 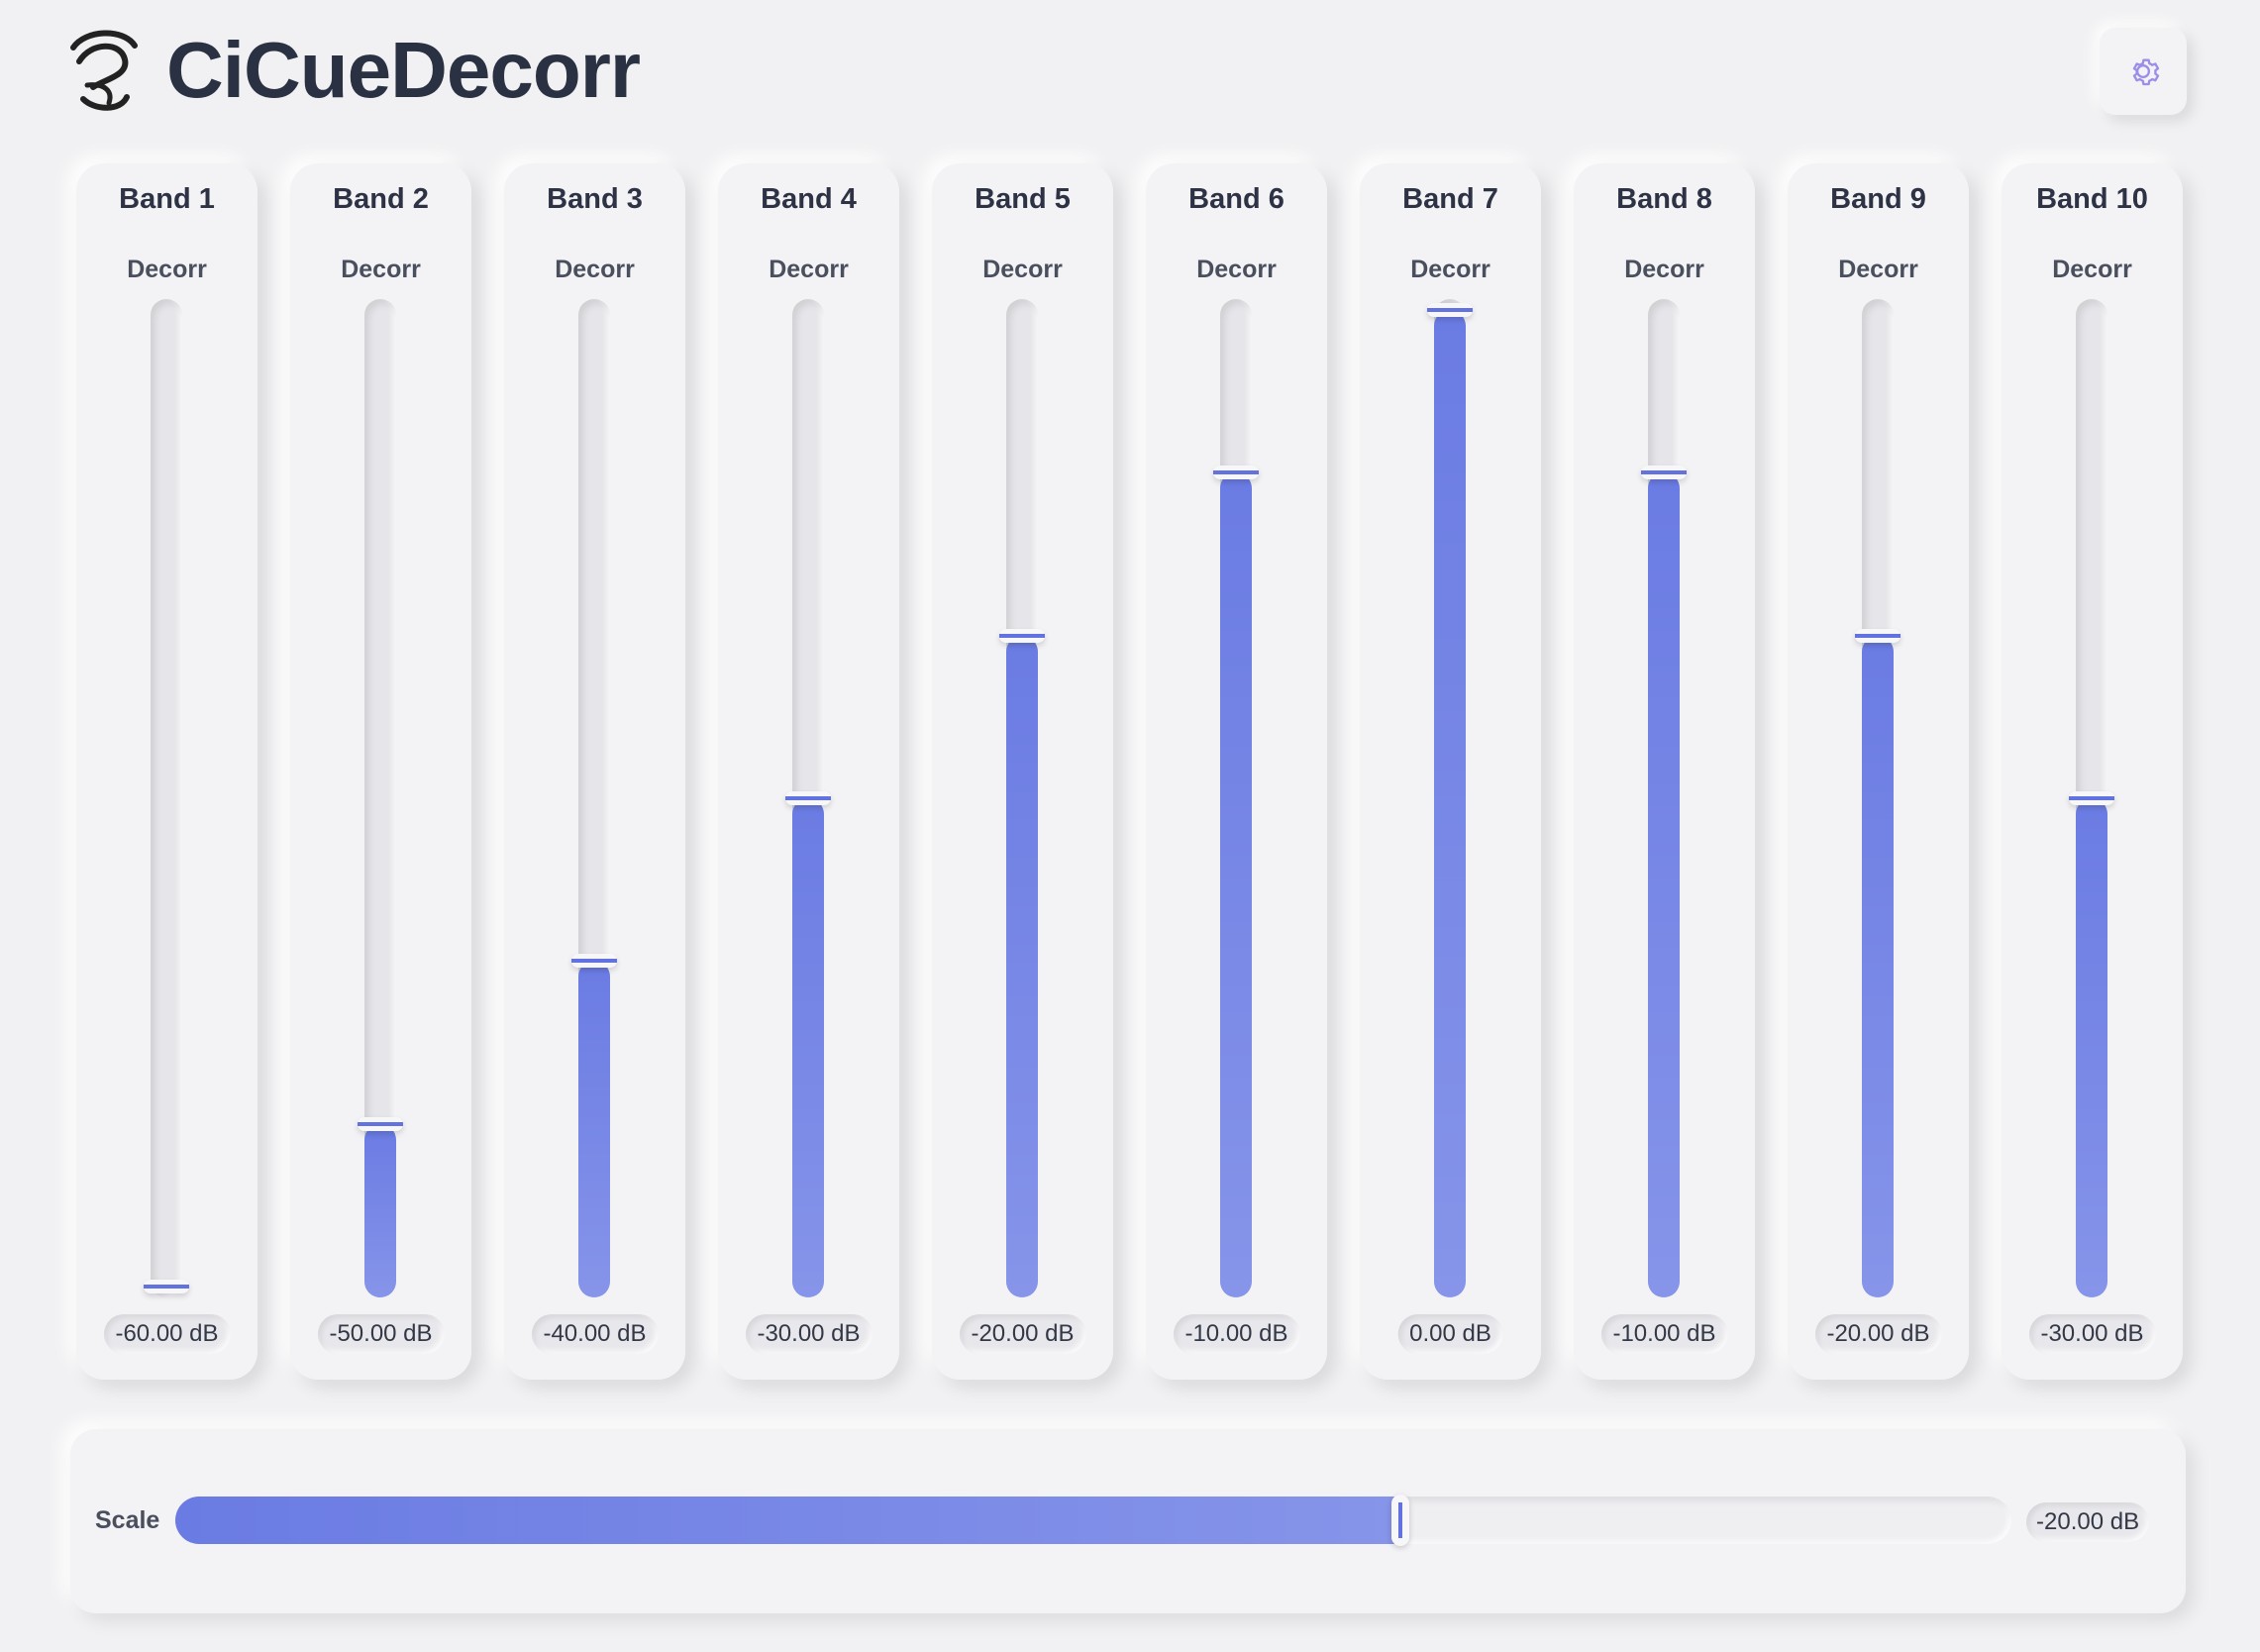 I want to click on band-10-slider, so click(x=2091, y=798).